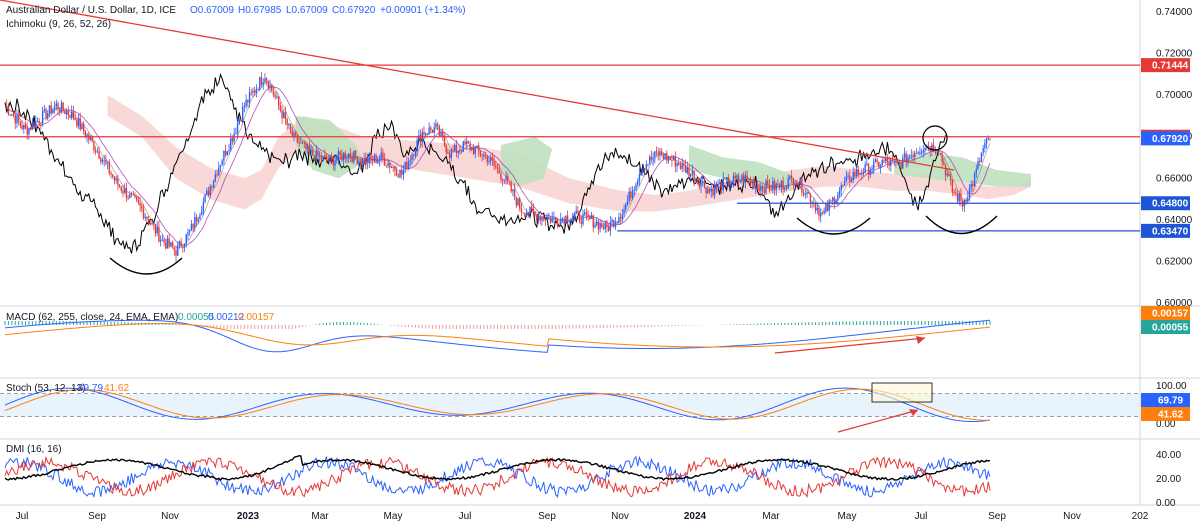 The height and width of the screenshot is (525, 1200). Describe the element at coordinates (497, 336) in the screenshot. I see `macd-pane` at that location.